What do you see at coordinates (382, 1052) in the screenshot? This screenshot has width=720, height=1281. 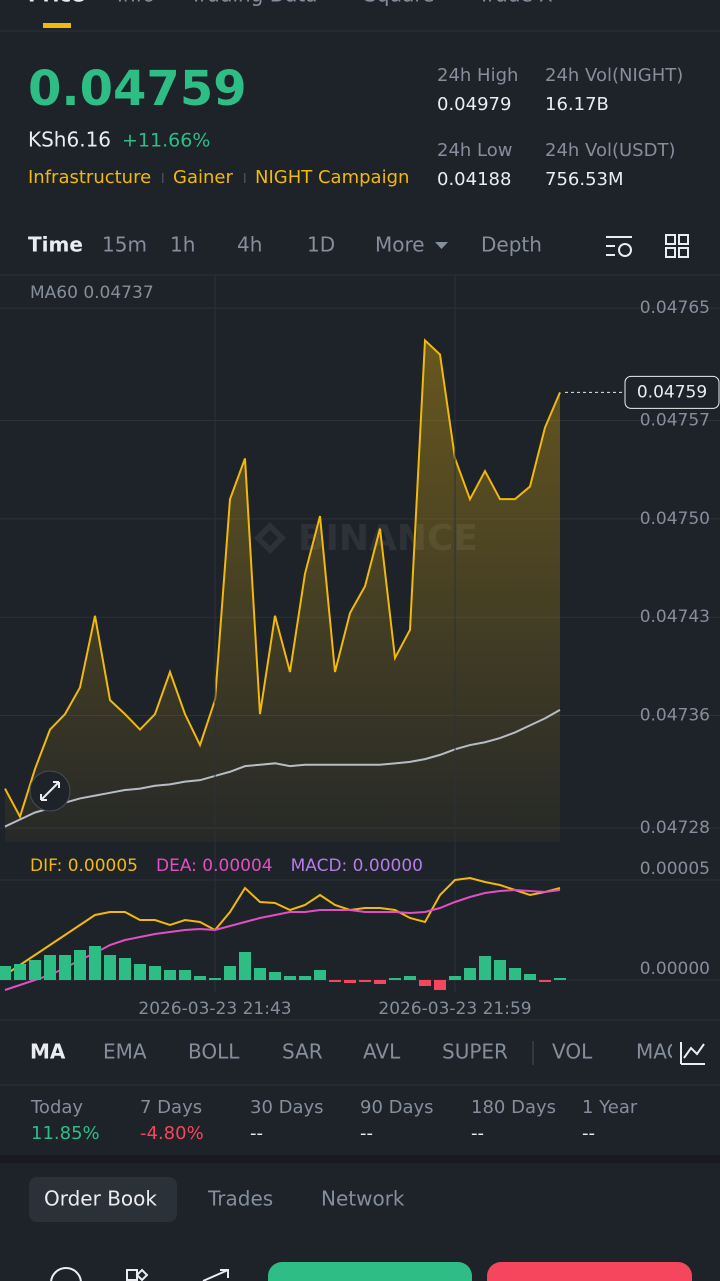 I see `indicator-tab: AVL` at bounding box center [382, 1052].